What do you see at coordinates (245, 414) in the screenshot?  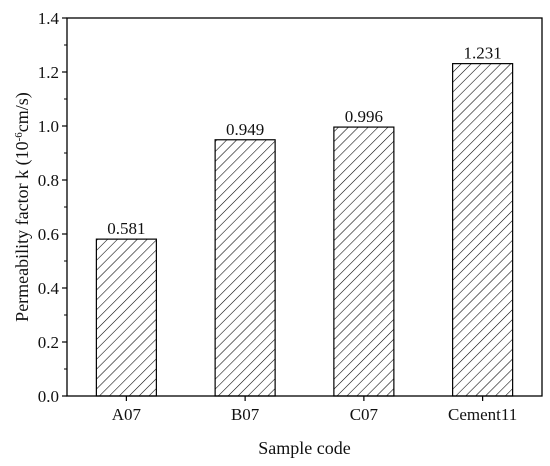 I see `x-tick-label-b07: B07` at bounding box center [245, 414].